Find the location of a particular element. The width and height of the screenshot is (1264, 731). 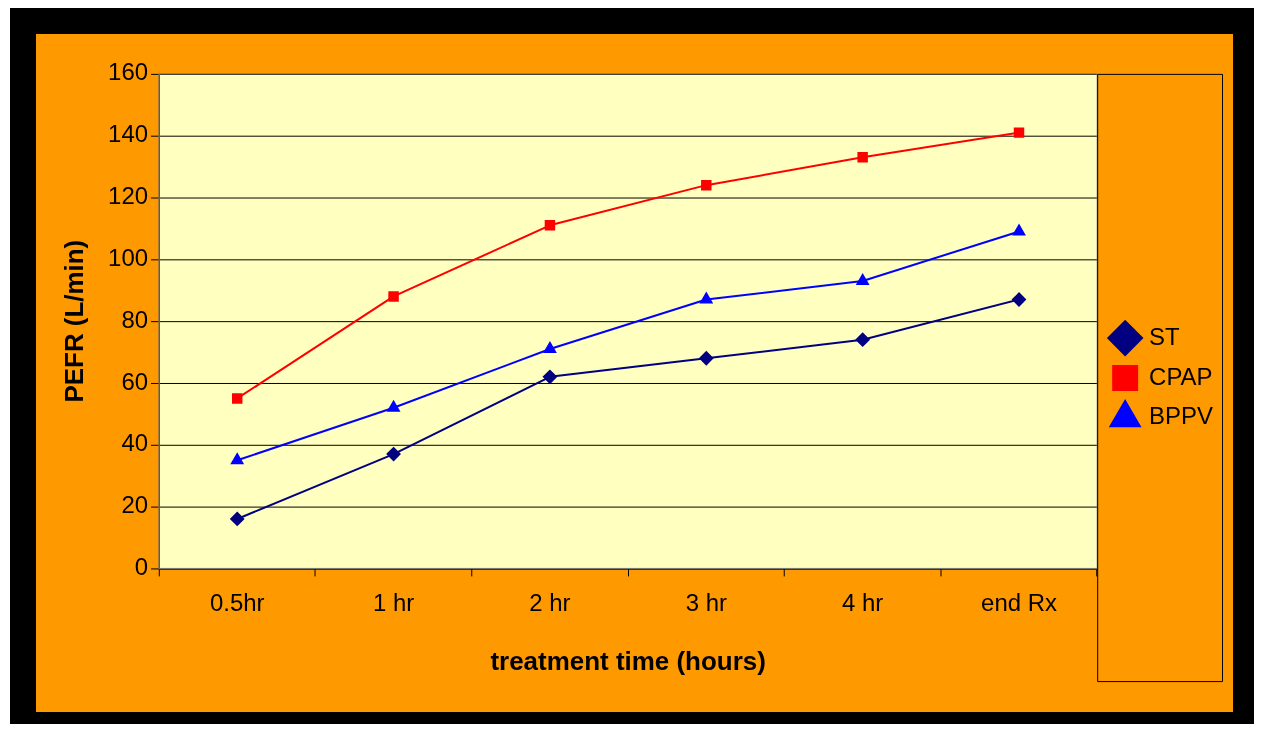

y-tick-label: 40 is located at coordinates (135, 443).